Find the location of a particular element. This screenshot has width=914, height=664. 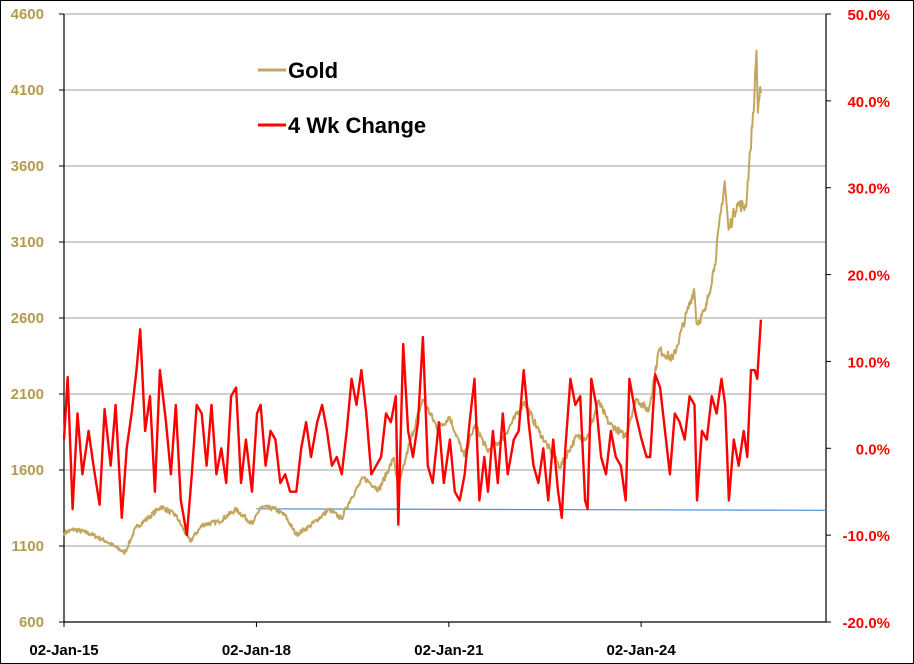

left-tick-label: 2100 is located at coordinates (27, 394).